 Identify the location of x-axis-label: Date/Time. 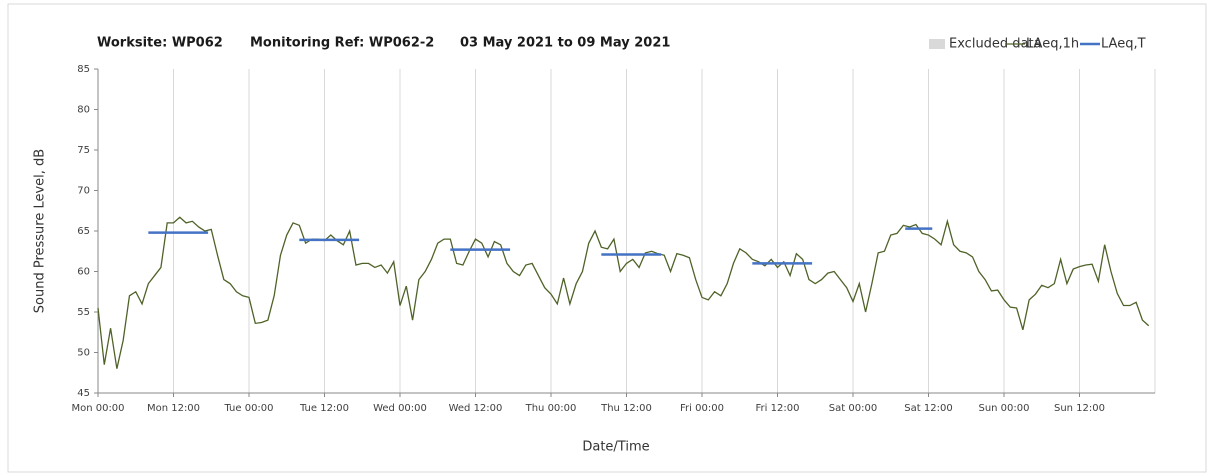
(615, 447).